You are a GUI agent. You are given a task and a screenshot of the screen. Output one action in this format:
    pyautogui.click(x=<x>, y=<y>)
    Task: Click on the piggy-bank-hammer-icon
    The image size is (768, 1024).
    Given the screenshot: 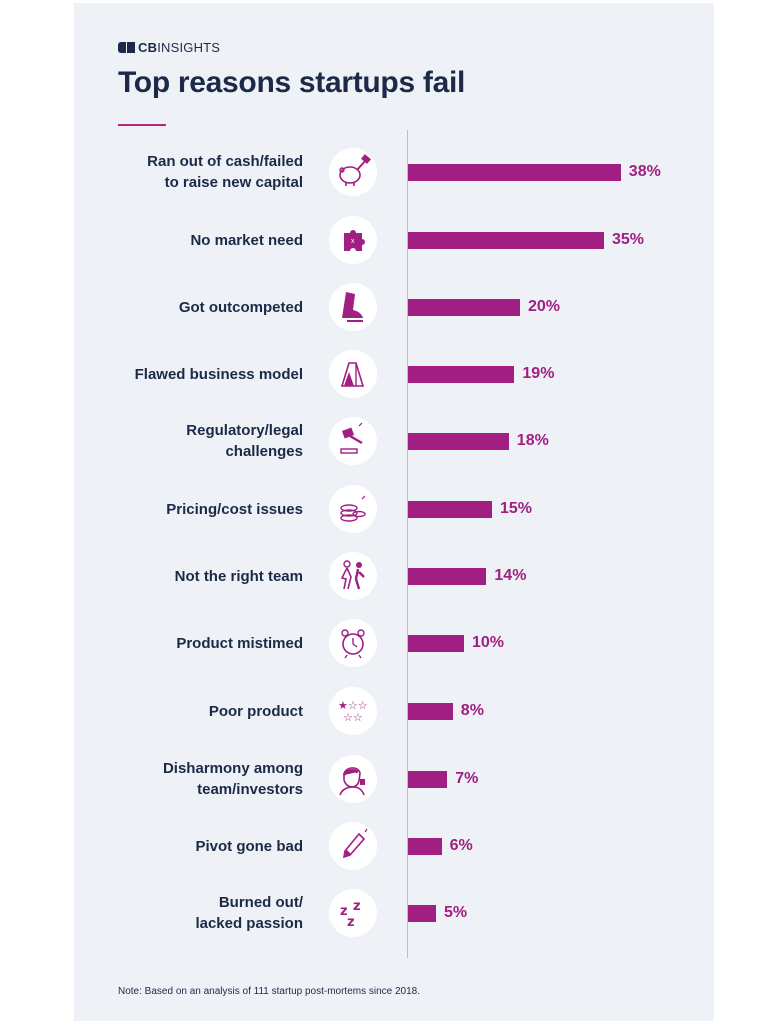 What is the action you would take?
    pyautogui.click(x=353, y=172)
    